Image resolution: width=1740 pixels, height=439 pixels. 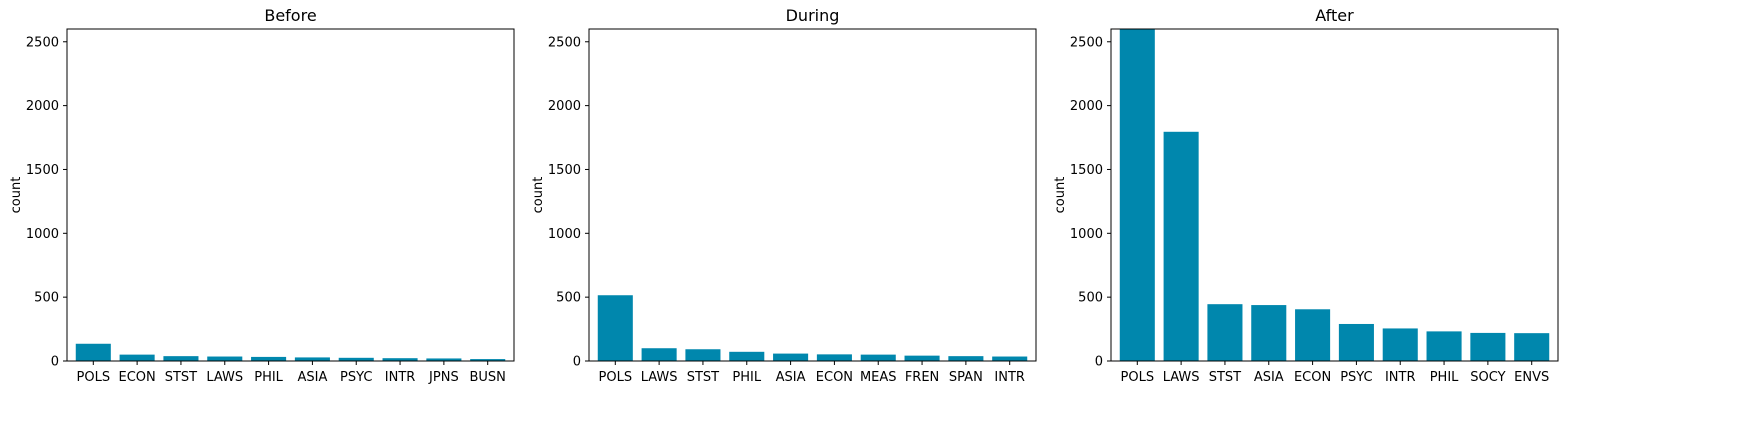 I want to click on bar-meas, so click(x=878, y=357).